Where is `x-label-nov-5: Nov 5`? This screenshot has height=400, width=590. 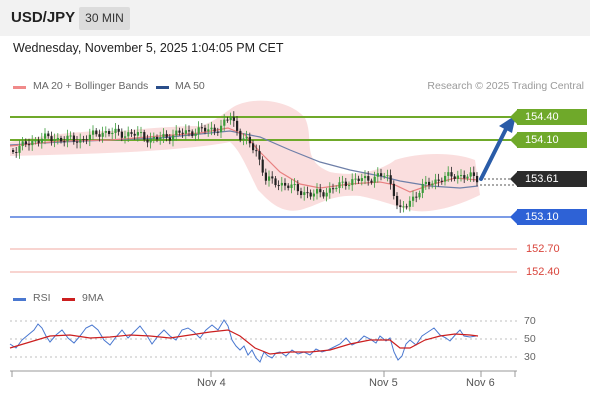
x-label-nov-5: Nov 5 is located at coordinates (383, 383).